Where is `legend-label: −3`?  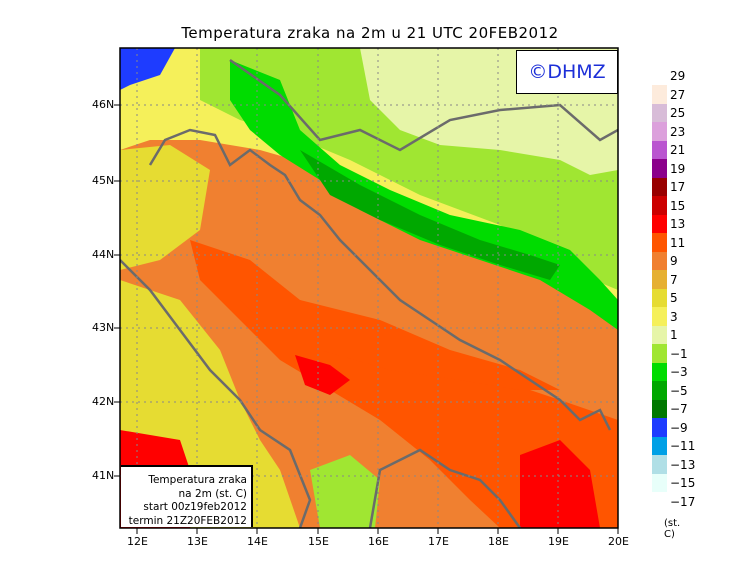
legend-label: −3 is located at coordinates (679, 372).